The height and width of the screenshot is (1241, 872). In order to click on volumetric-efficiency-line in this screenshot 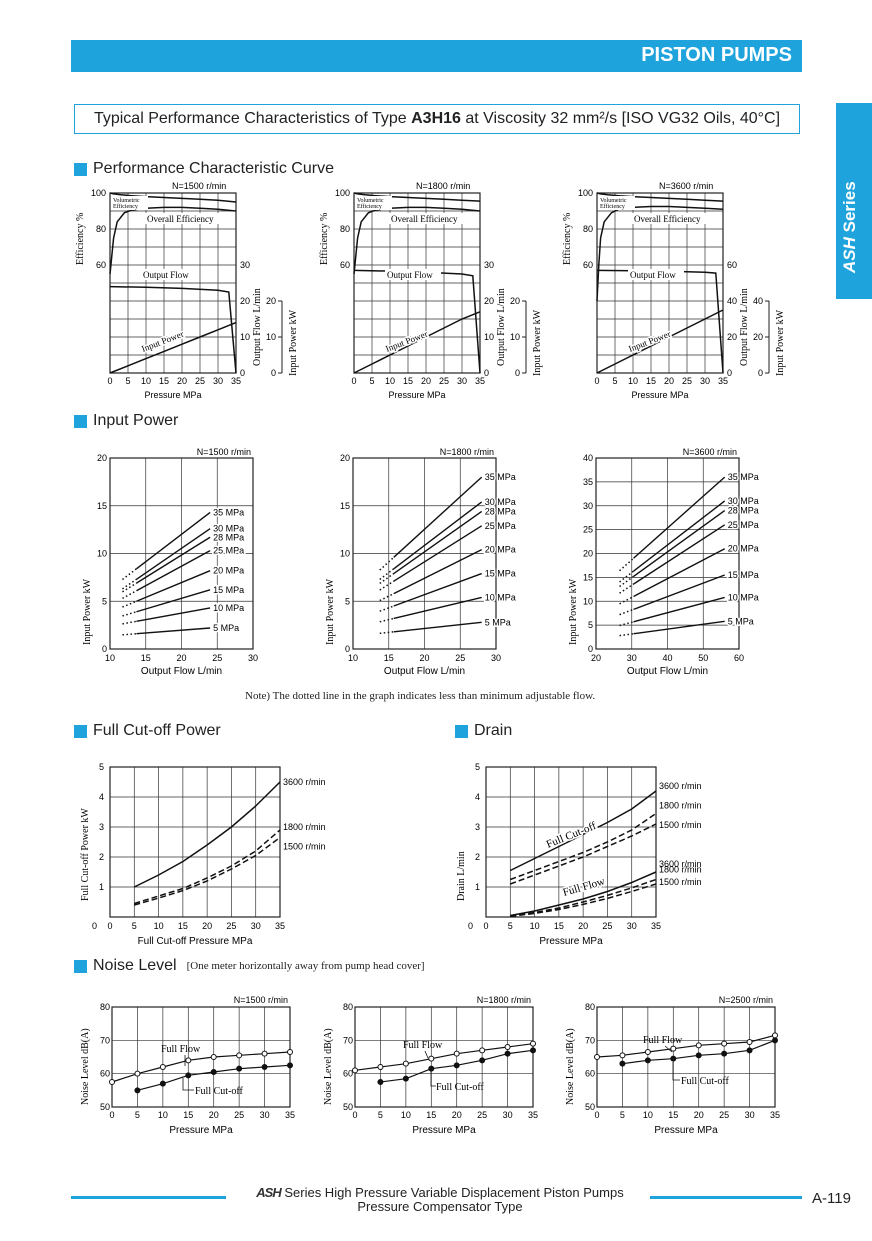, I will do `click(173, 197)`.